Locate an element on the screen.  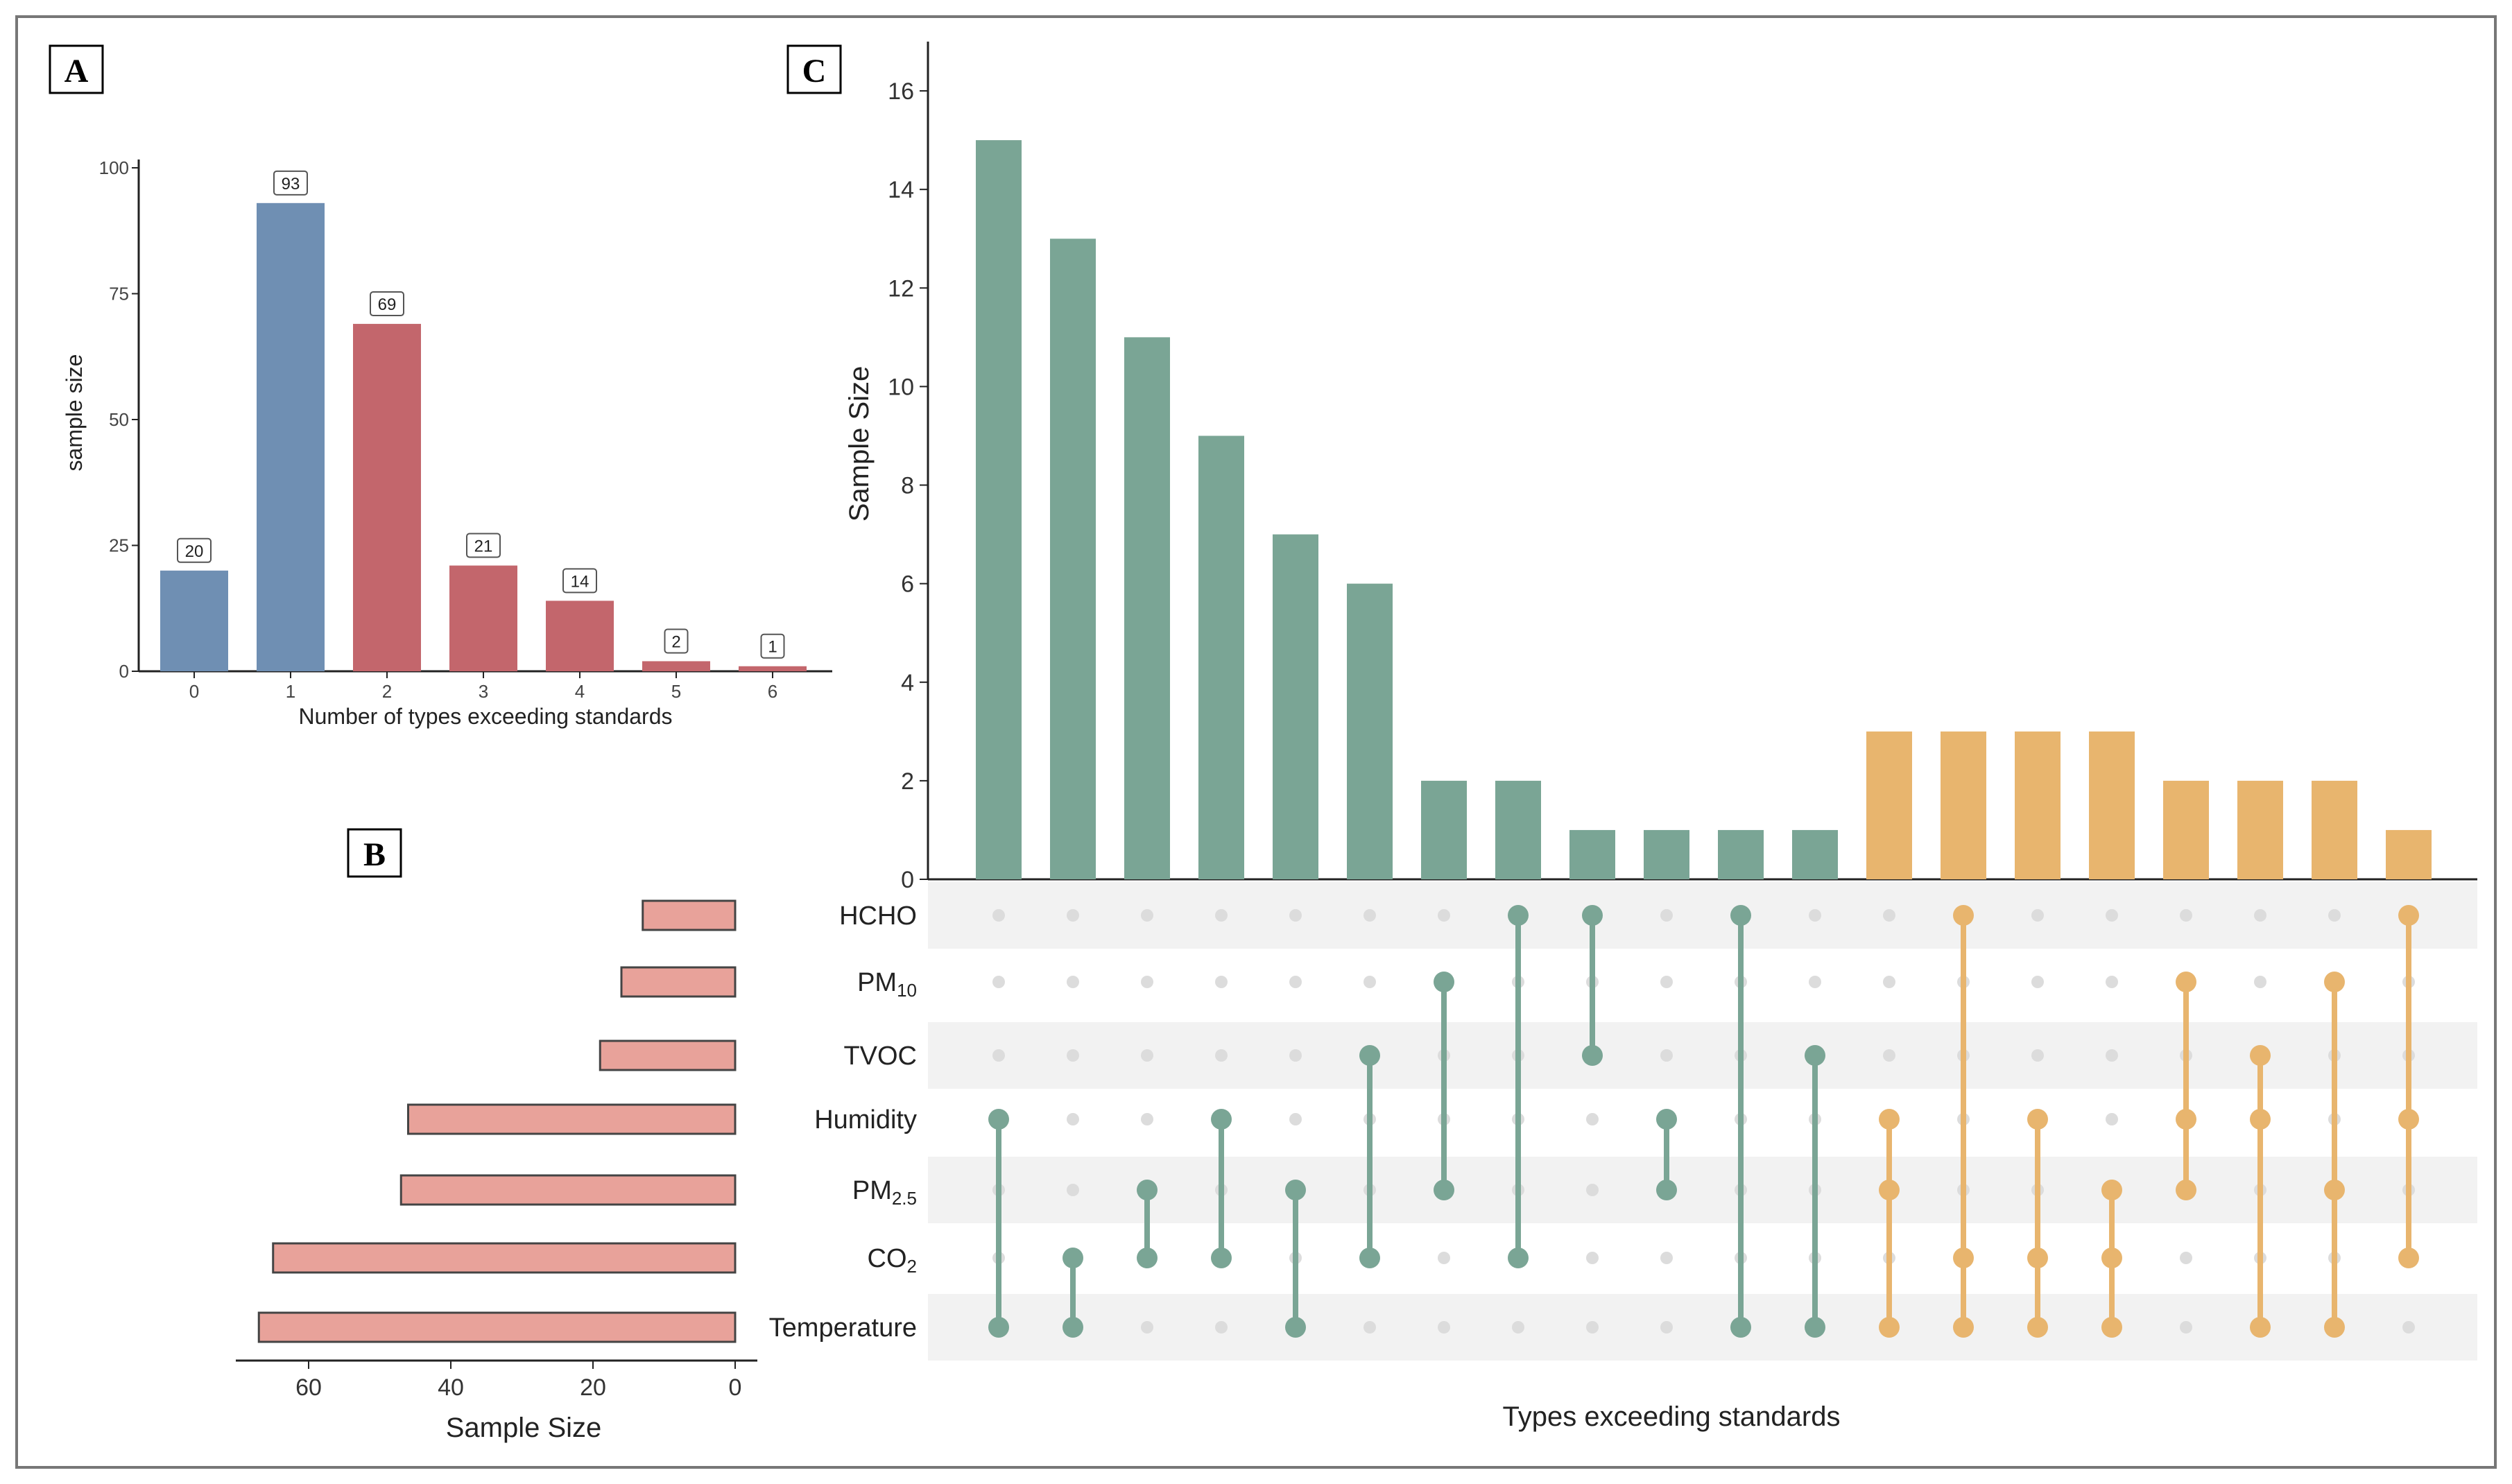
panel-c-ytick-label: 14 is located at coordinates (901, 190).